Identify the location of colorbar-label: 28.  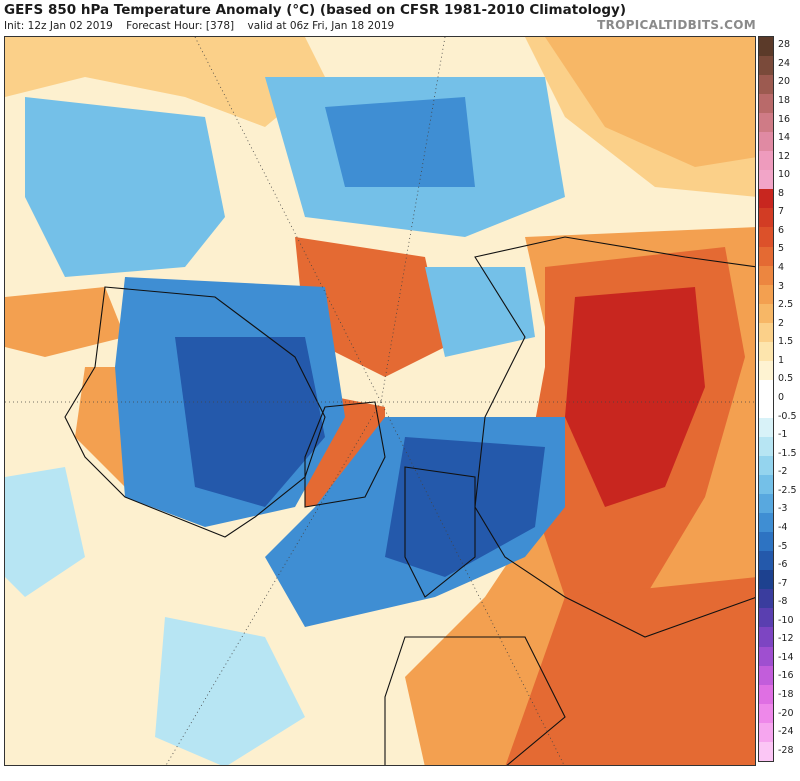
(784, 45).